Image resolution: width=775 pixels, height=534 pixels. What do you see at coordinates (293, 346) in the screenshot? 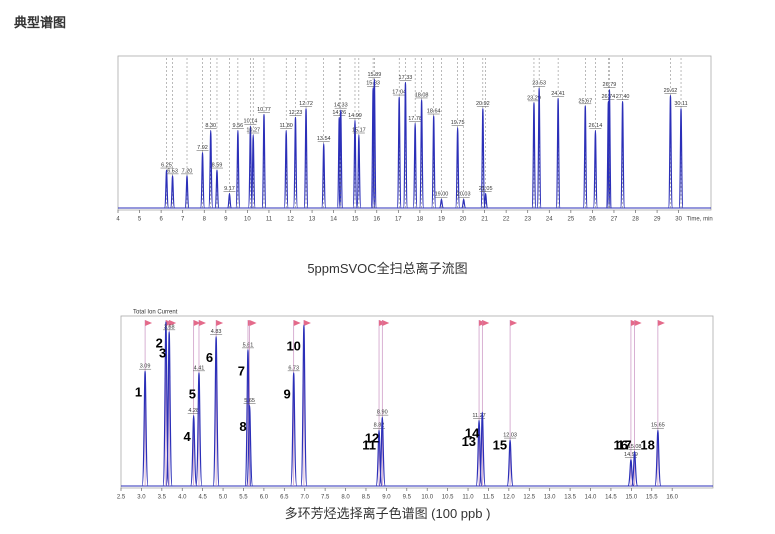
I see `peak-number: 10` at bounding box center [293, 346].